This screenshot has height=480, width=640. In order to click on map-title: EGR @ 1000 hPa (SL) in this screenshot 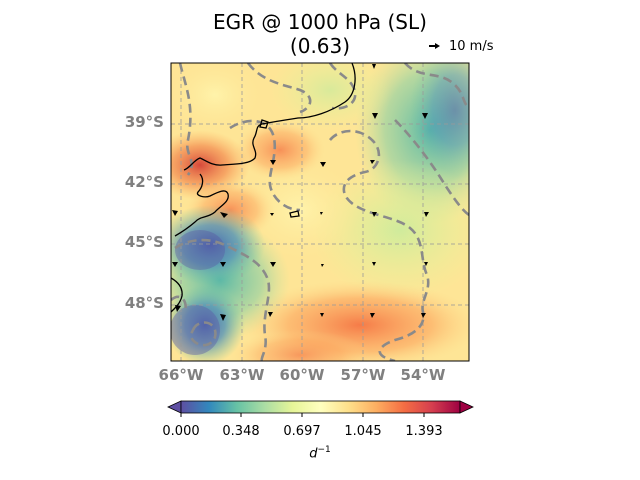, I will do `click(320, 22)`.